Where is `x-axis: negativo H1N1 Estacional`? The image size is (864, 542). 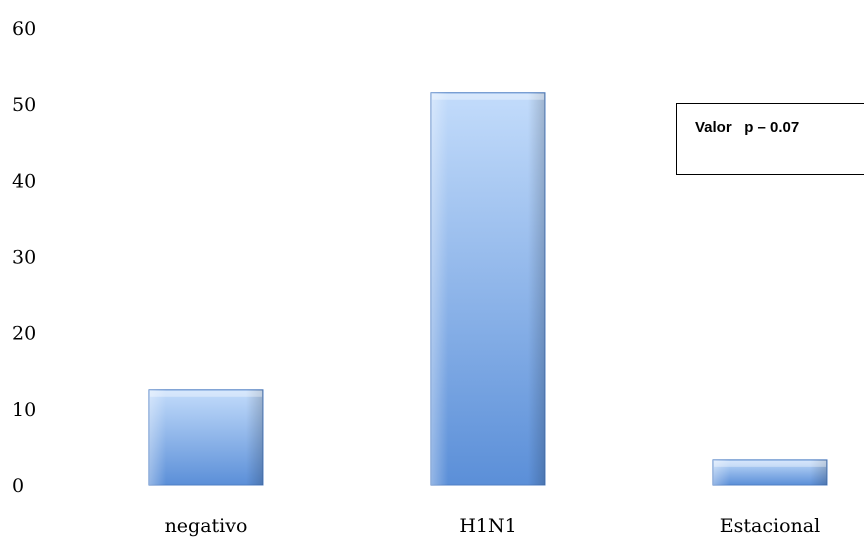 x-axis: negativo H1N1 Estacional is located at coordinates (493, 526).